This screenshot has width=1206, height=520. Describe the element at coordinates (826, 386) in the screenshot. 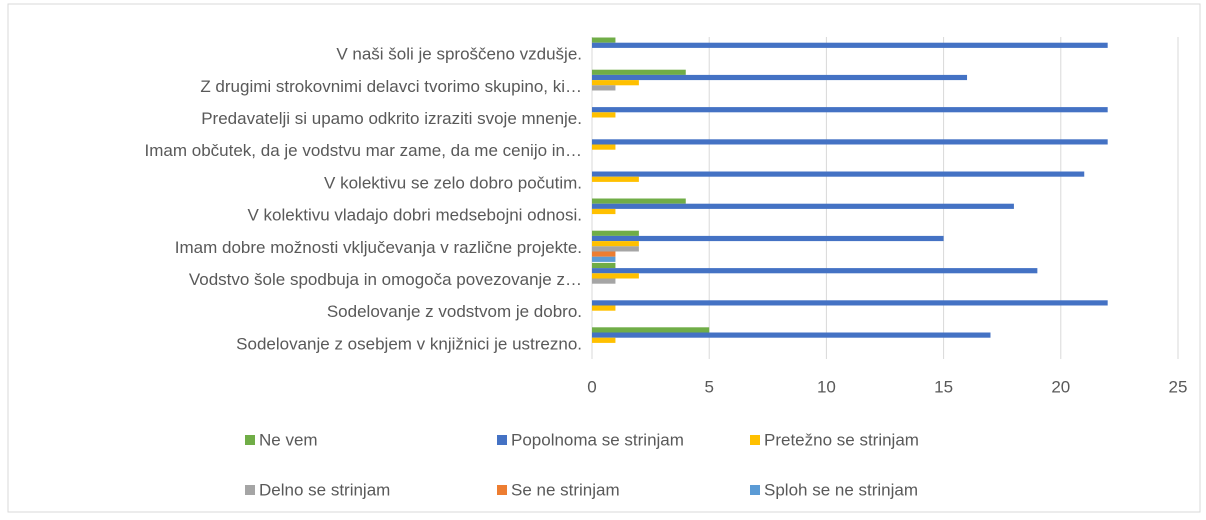

I see `x-tick-label: 10` at that location.